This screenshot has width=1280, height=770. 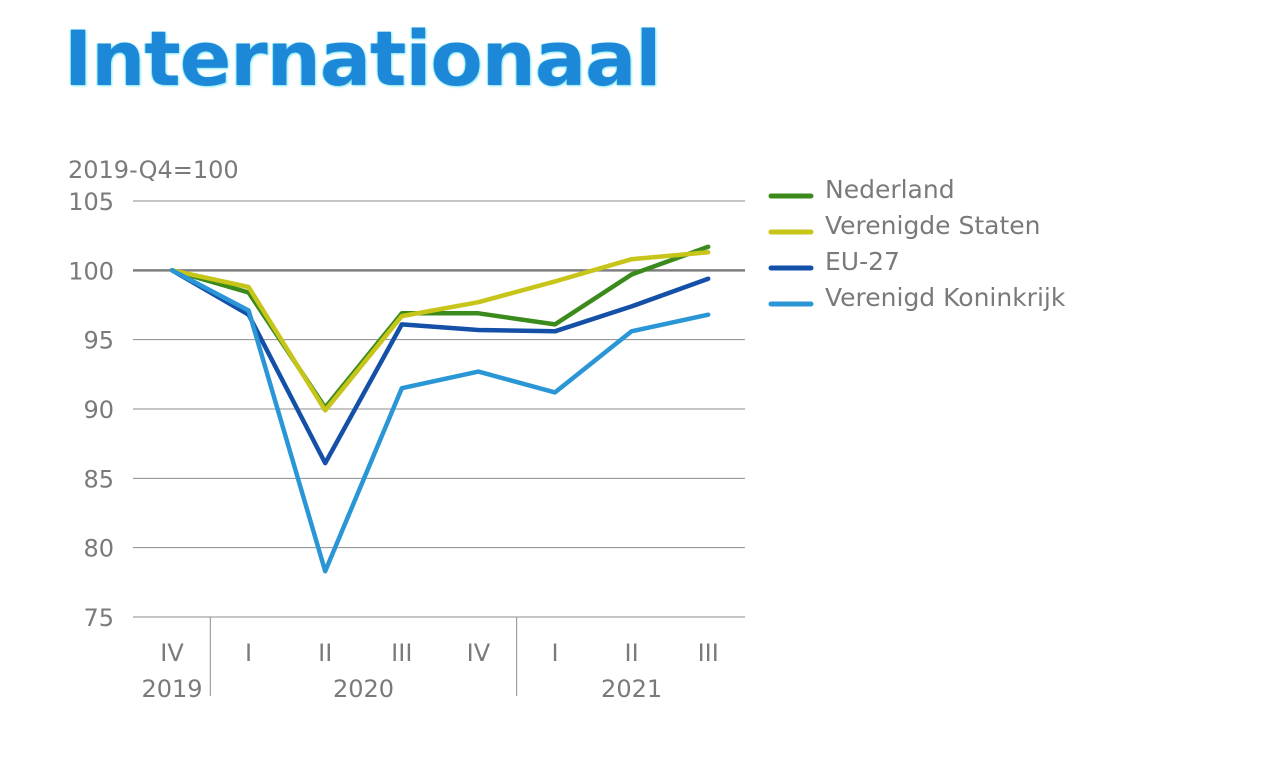 What do you see at coordinates (98, 479) in the screenshot?
I see `y-tick-label: 85` at bounding box center [98, 479].